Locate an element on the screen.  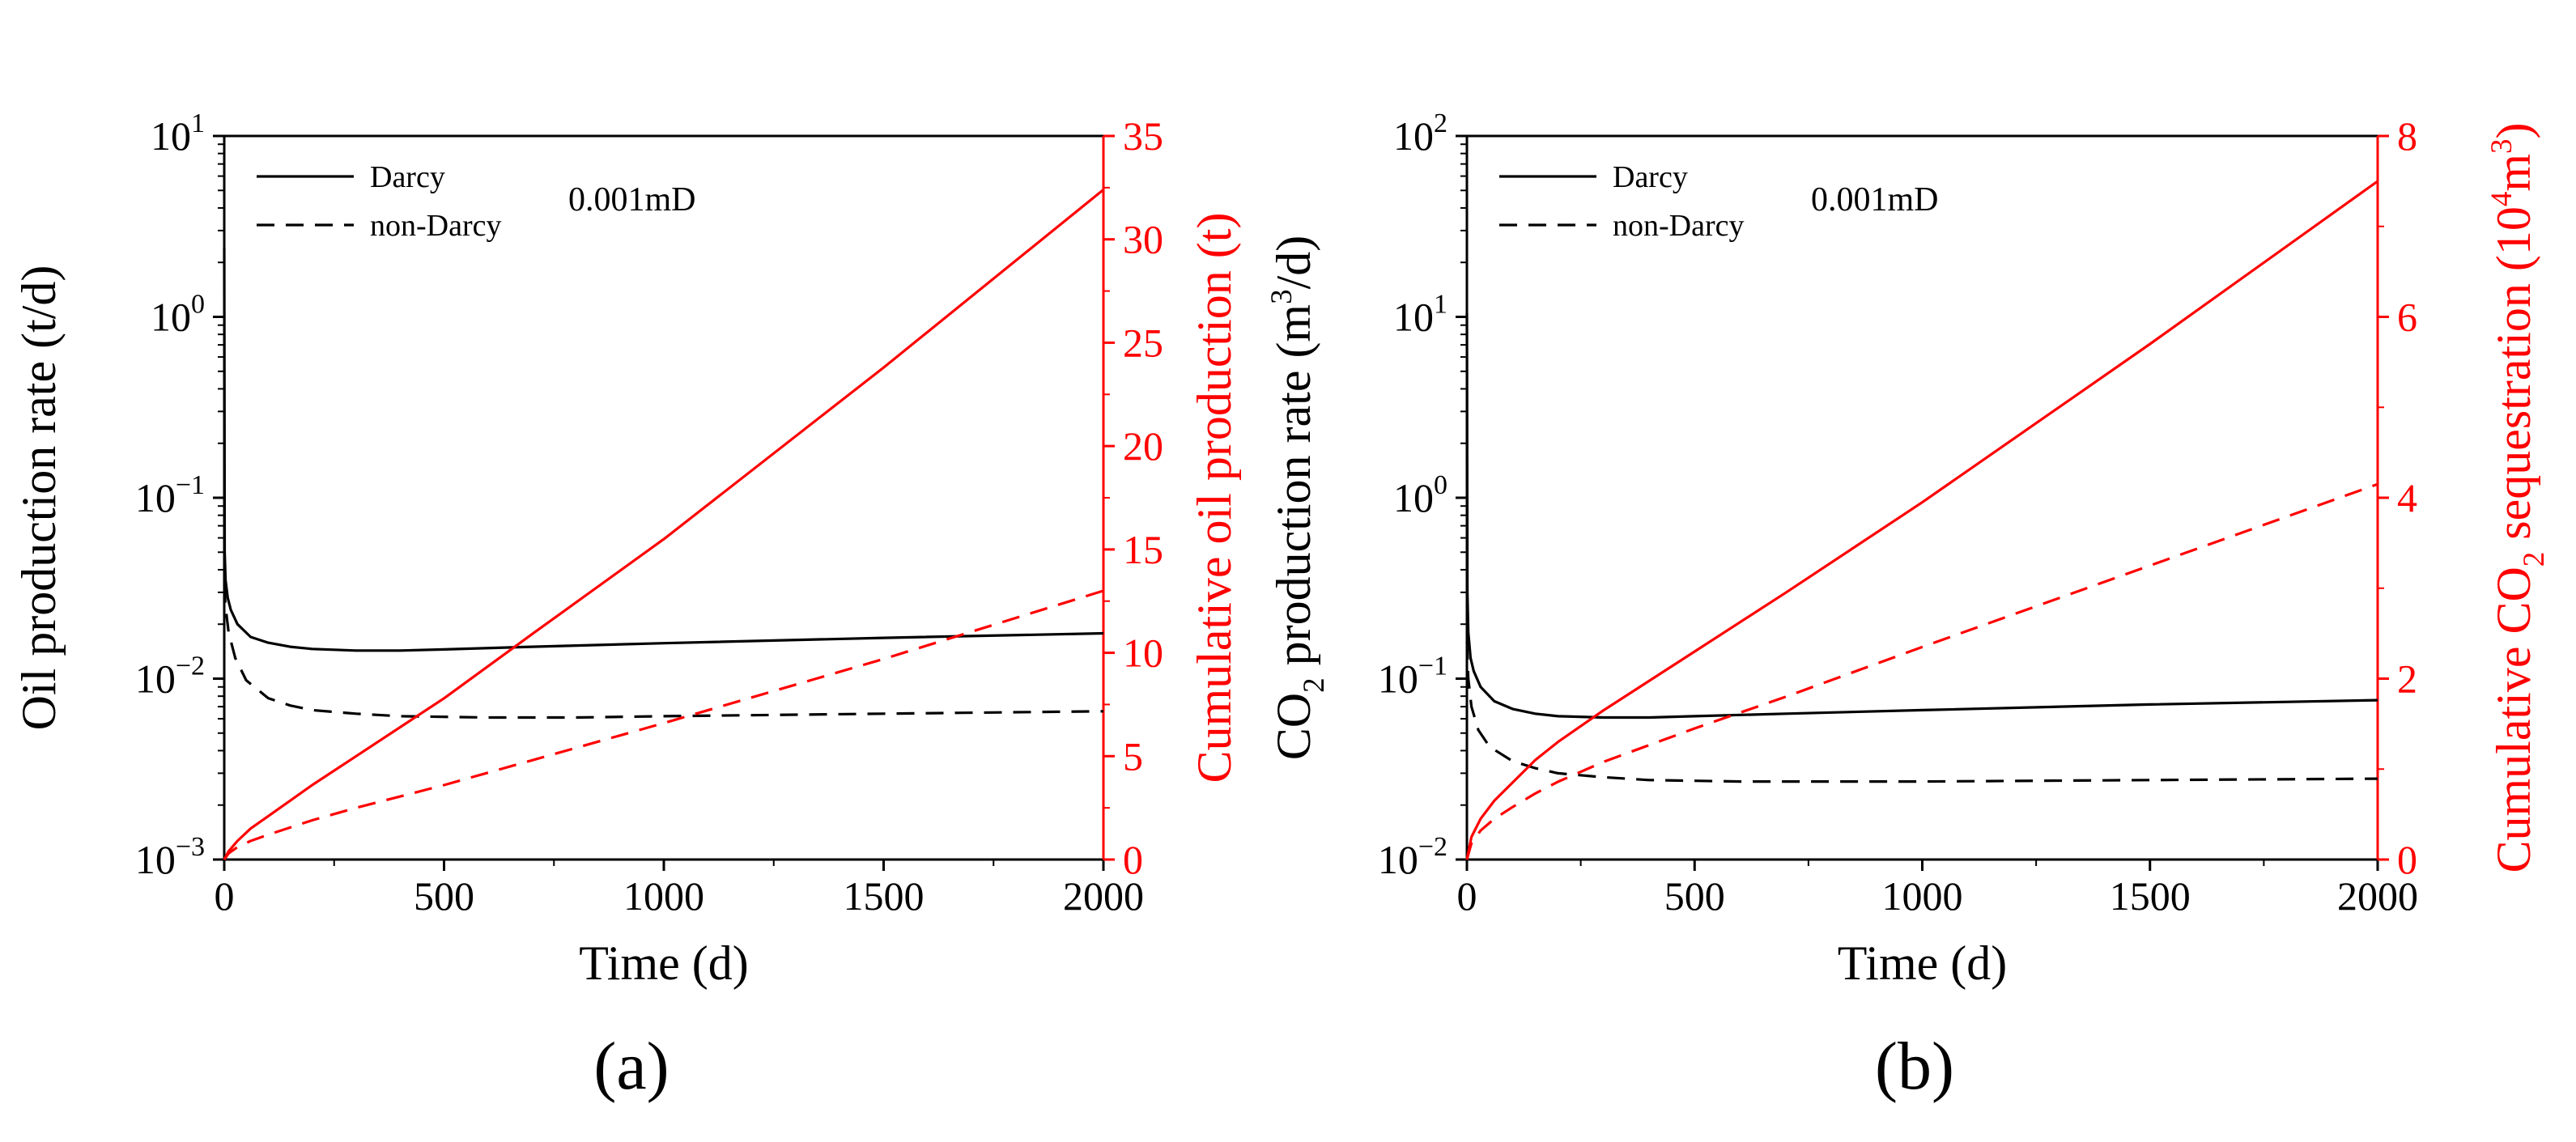
panel-label: (a) is located at coordinates (631, 1066).